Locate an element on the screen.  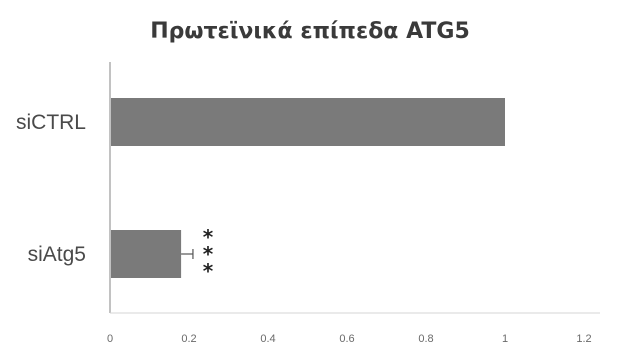
x-tick-label: 0.2 is located at coordinates (188, 339).